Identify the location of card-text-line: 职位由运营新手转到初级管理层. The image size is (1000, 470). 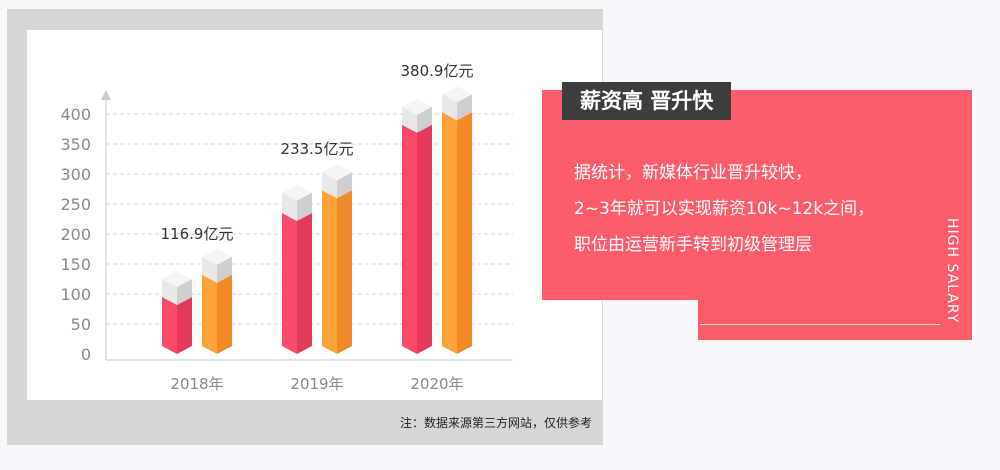
(693, 245).